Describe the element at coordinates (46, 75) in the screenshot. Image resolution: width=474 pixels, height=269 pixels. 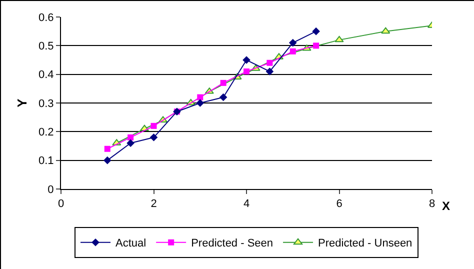
I see `y-tick-label: 0.4` at that location.